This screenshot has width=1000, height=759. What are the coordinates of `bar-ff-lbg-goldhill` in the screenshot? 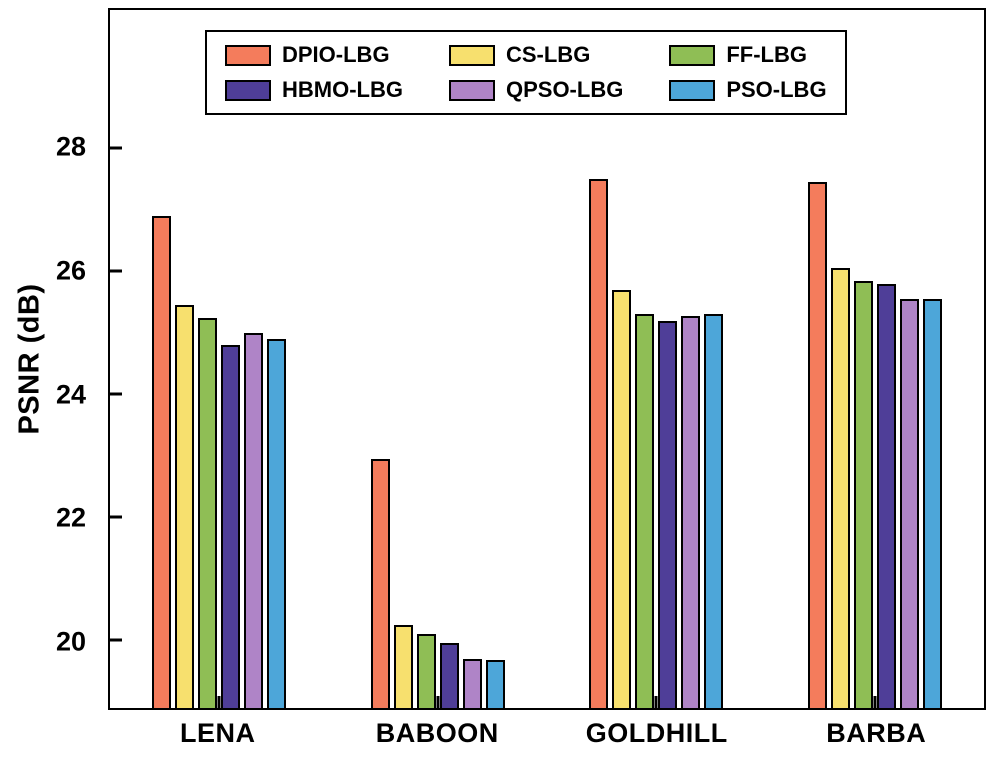 It's located at (645, 511).